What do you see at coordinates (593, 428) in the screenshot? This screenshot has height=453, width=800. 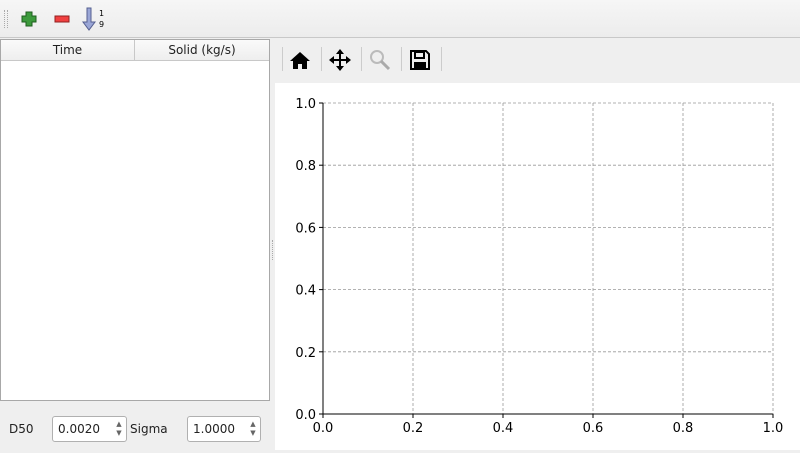 I see `x-tick-label: 0.6` at bounding box center [593, 428].